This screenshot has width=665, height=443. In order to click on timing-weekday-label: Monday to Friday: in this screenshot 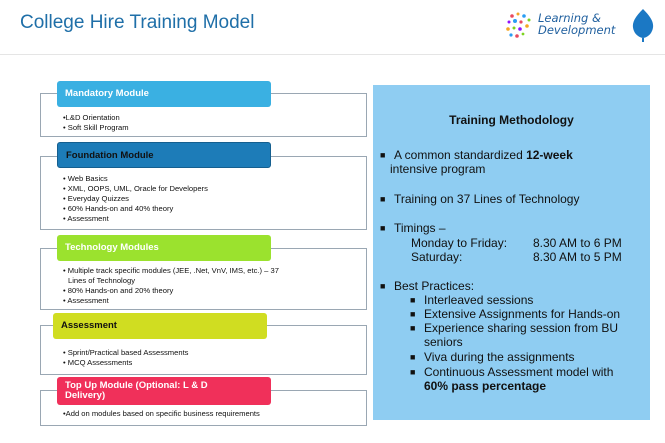, I will do `click(459, 243)`.